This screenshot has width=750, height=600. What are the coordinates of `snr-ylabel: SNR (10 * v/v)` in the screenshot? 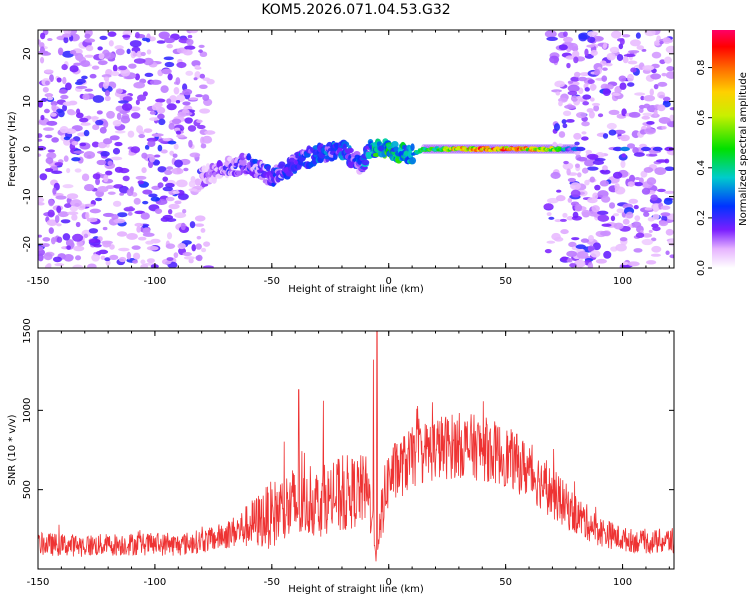 It's located at (12, 449).